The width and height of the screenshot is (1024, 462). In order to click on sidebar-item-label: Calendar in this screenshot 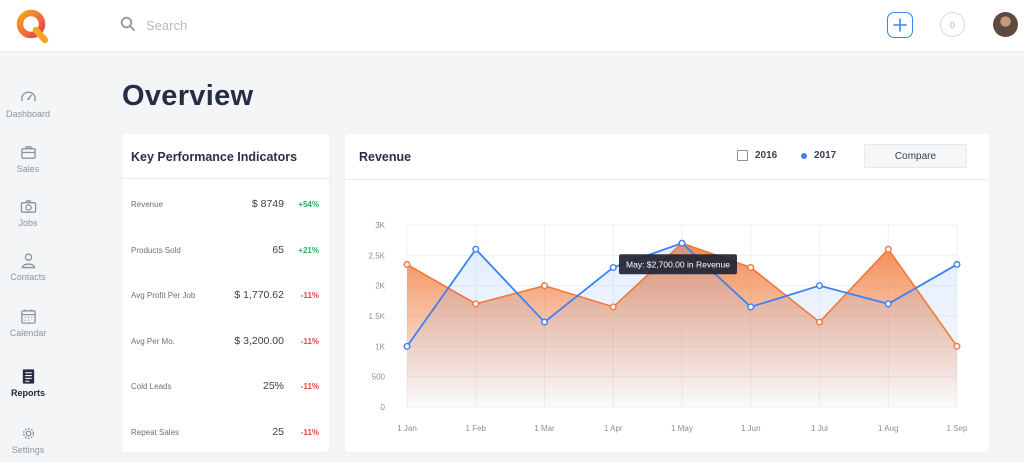, I will do `click(28, 333)`.